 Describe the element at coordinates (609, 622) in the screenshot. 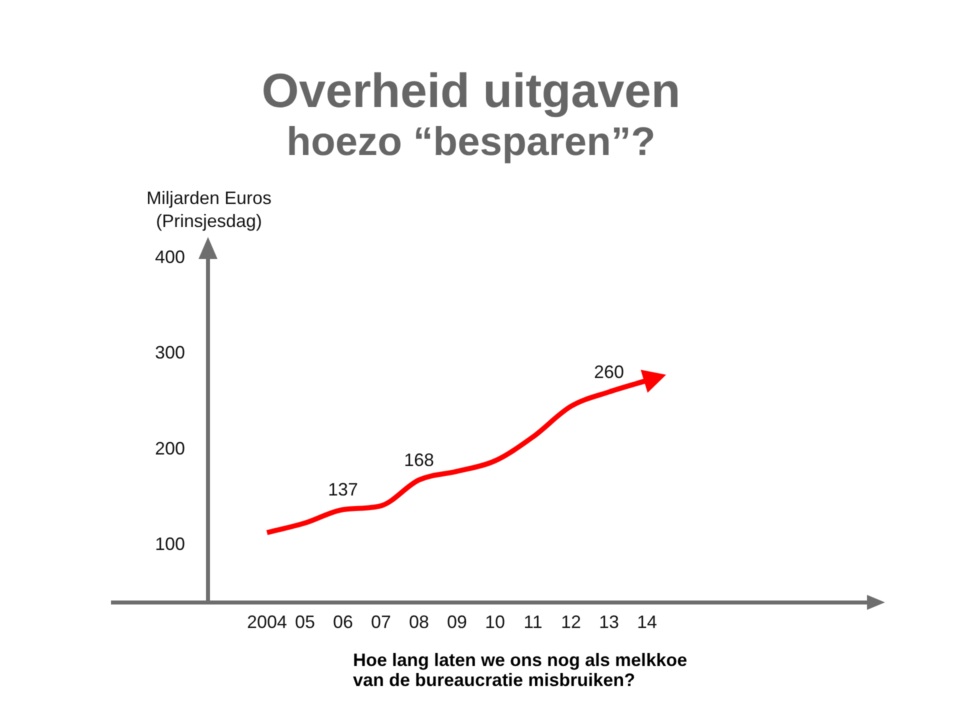

I see `x-tick-label: 13` at that location.